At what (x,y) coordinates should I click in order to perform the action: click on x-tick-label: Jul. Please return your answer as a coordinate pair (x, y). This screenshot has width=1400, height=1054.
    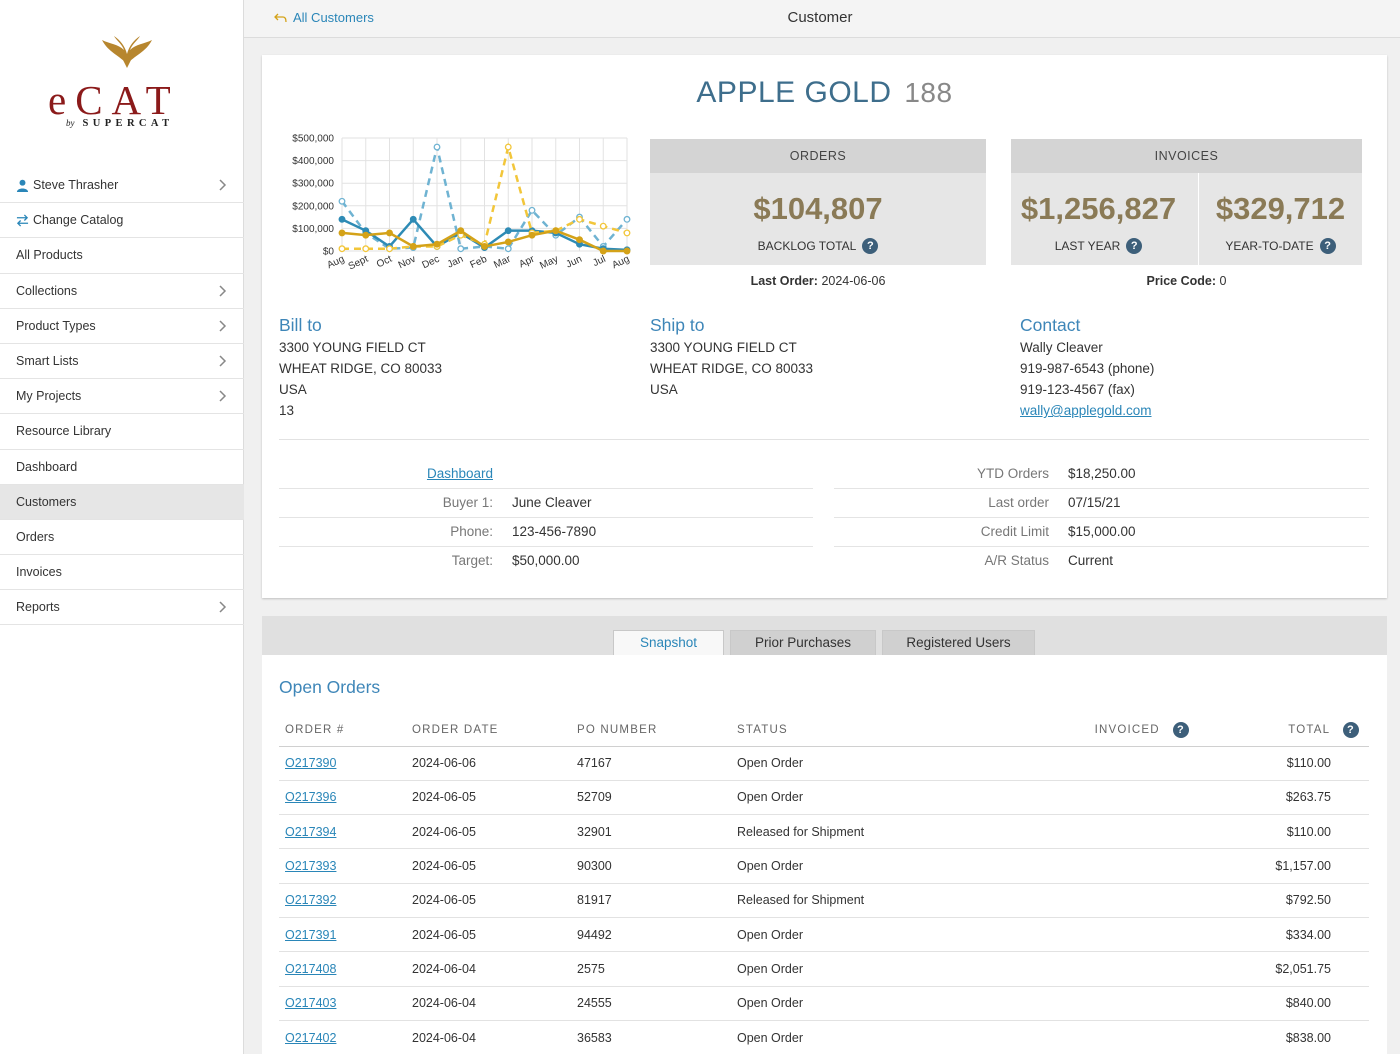
    Looking at the image, I should click on (599, 261).